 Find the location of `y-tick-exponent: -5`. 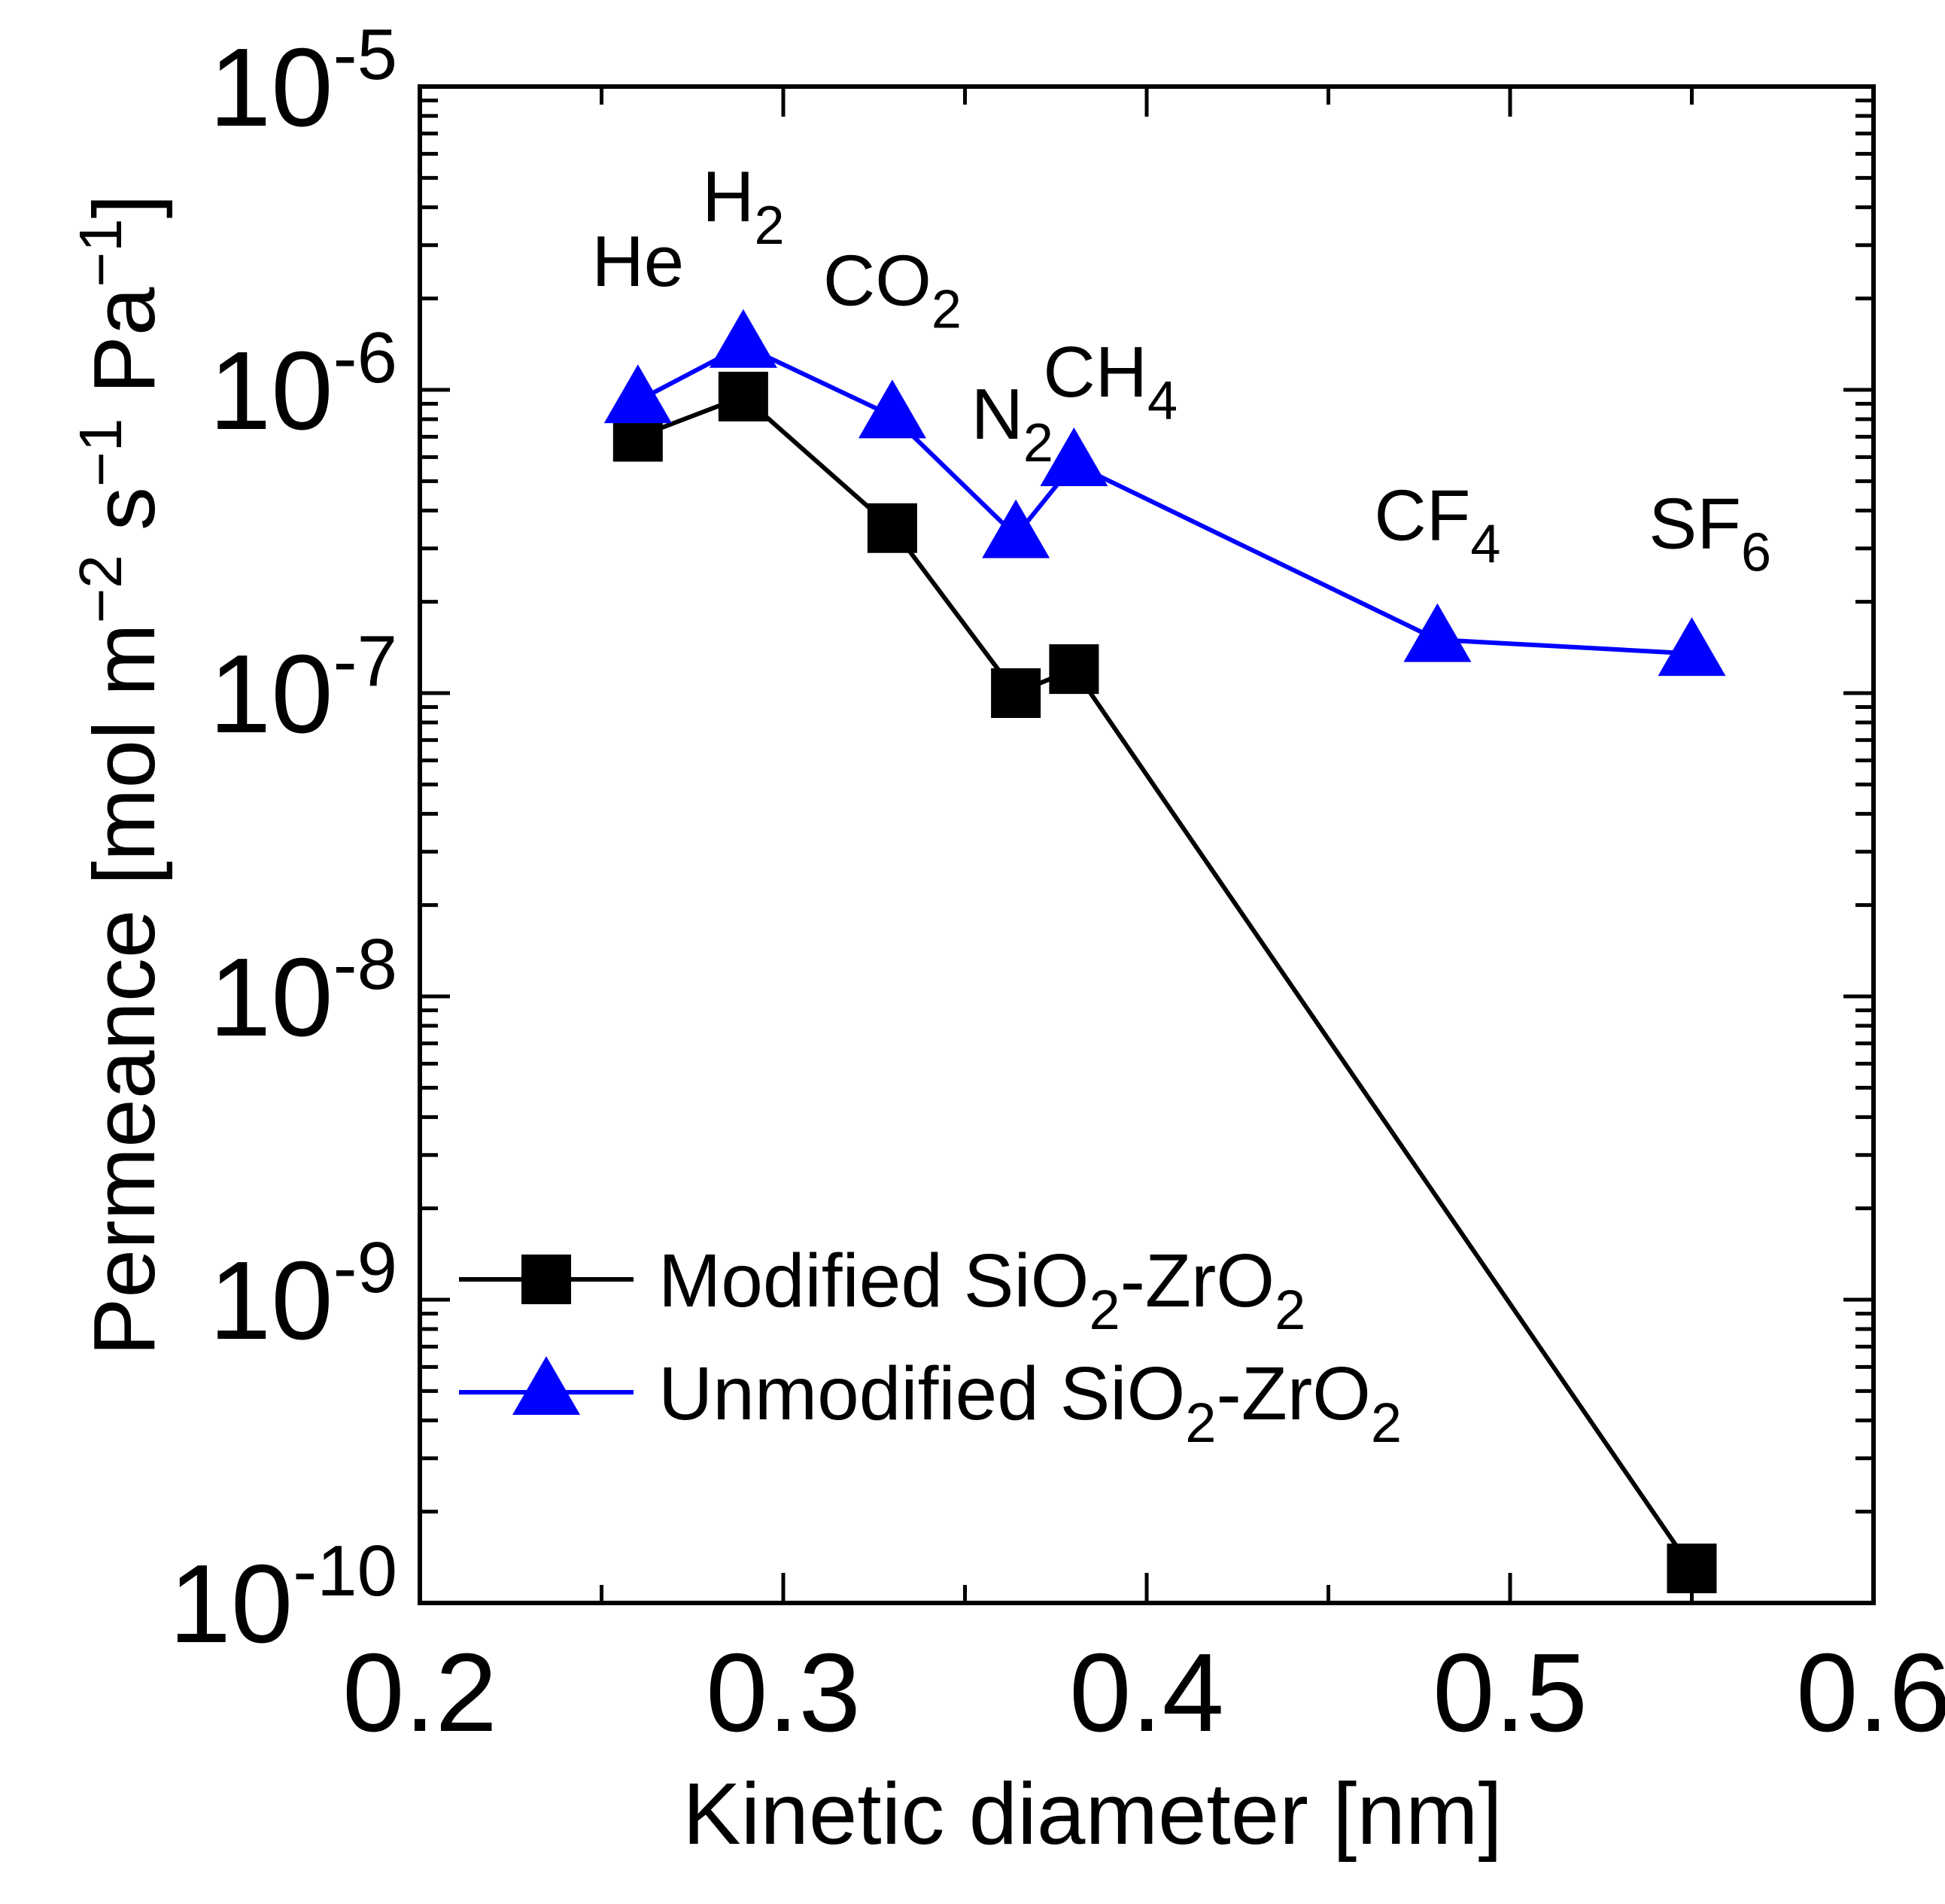

y-tick-exponent: -5 is located at coordinates (365, 54).